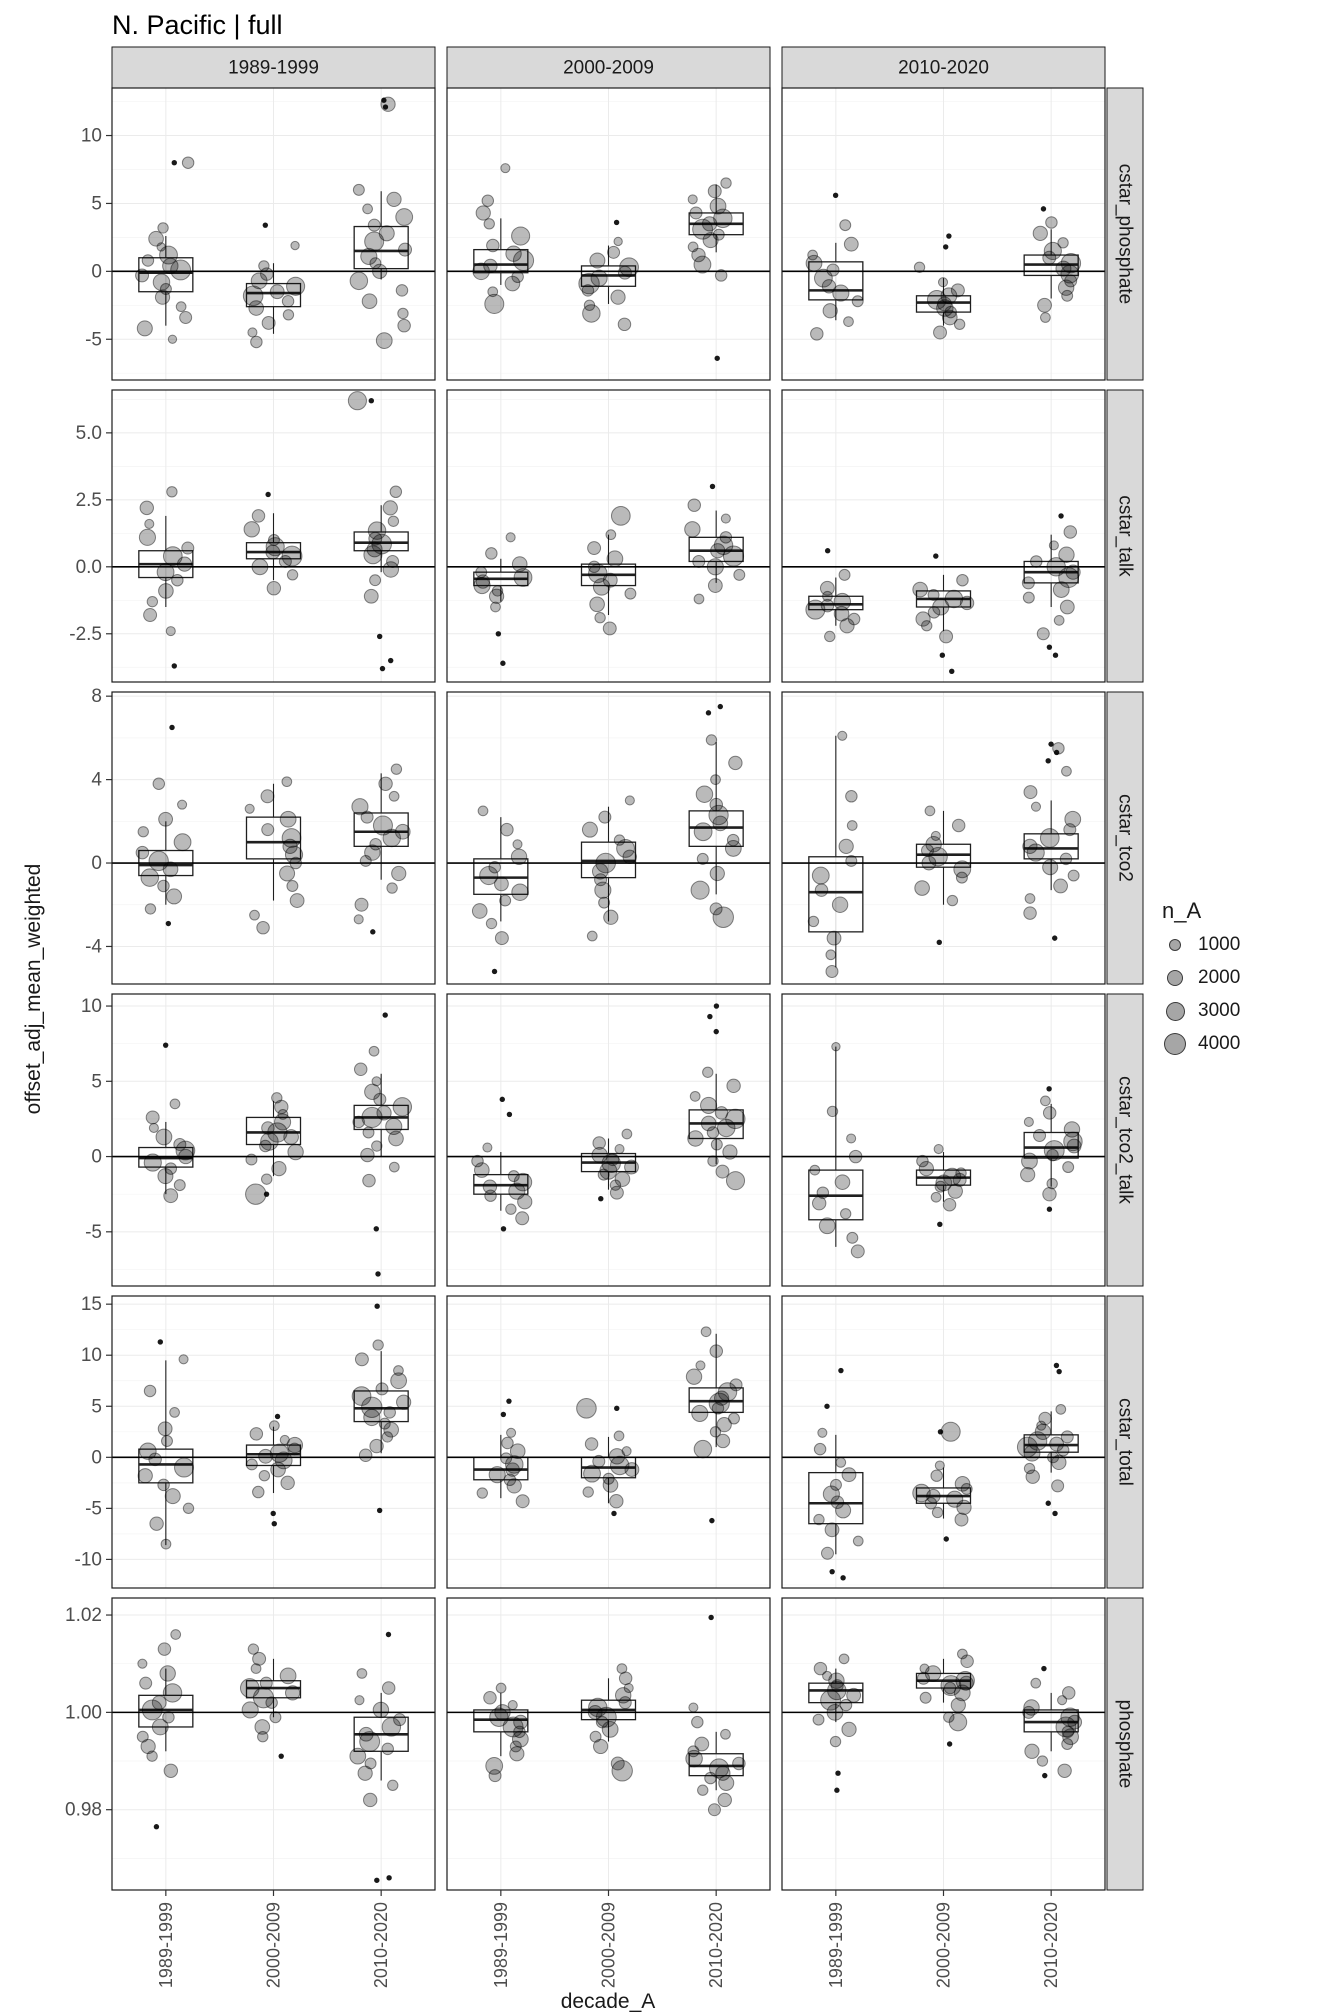 The image size is (1344, 2016). I want to click on panel, so click(273, 536).